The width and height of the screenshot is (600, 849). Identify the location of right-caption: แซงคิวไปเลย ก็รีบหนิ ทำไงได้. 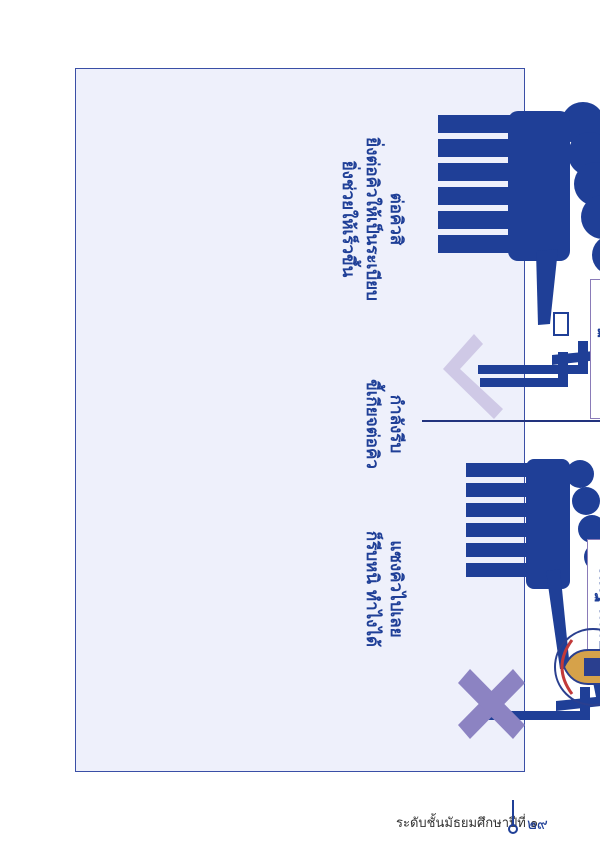
(384, 589).